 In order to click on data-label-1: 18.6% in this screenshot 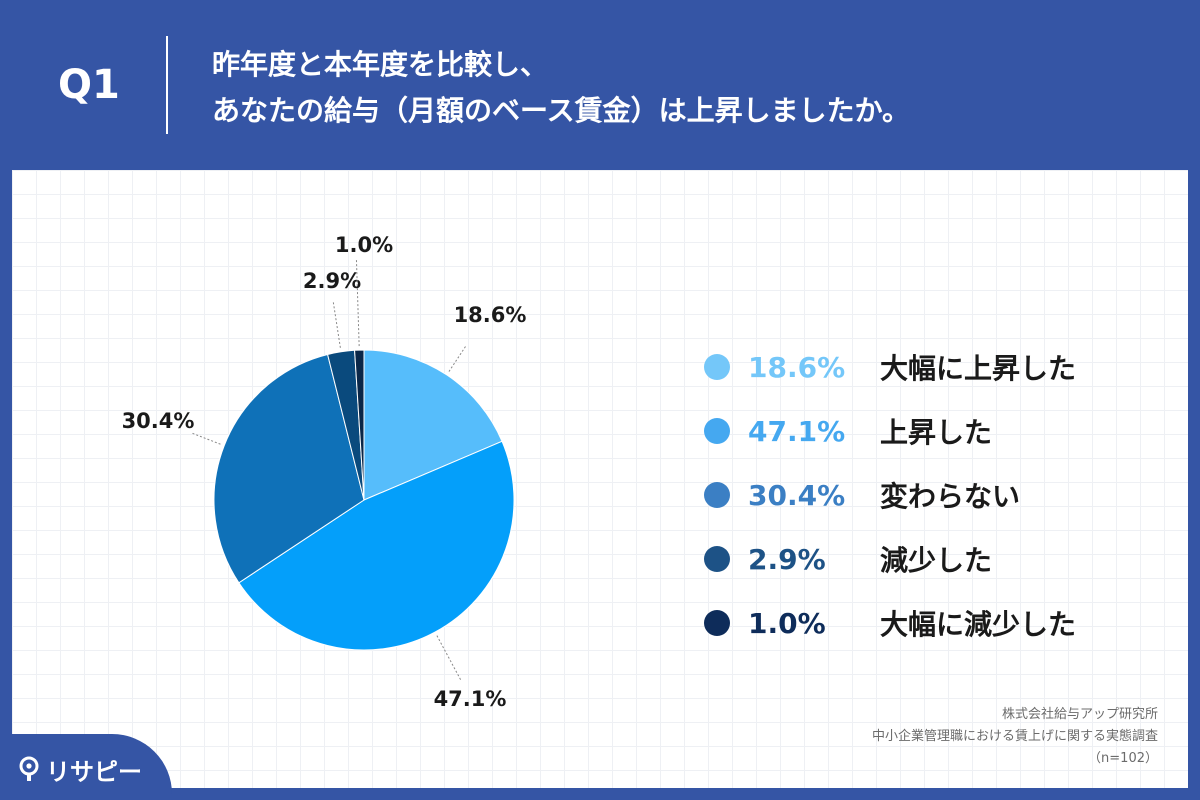, I will do `click(490, 315)`.